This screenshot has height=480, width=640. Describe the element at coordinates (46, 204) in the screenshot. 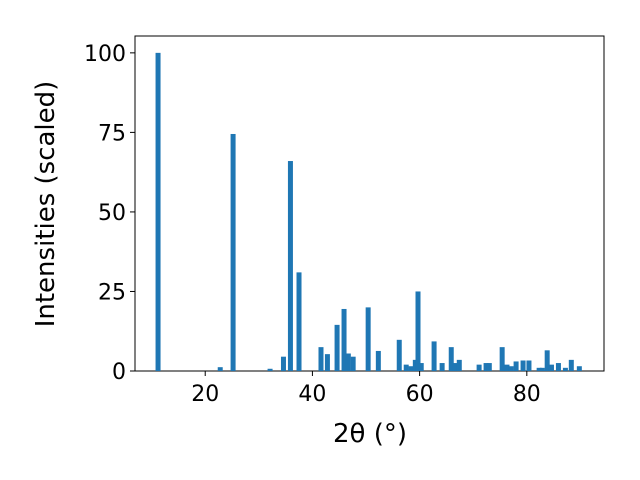

I see `y-axis-label: Intensities (scaled)` at that location.